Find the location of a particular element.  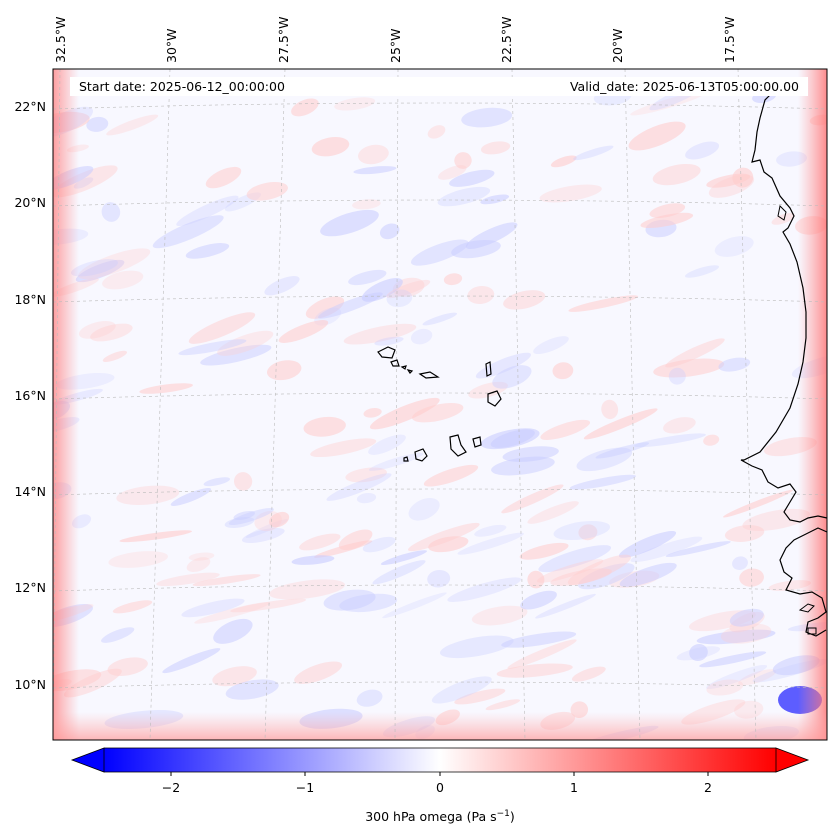

colorbar-tick-label: 0 is located at coordinates (440, 787).